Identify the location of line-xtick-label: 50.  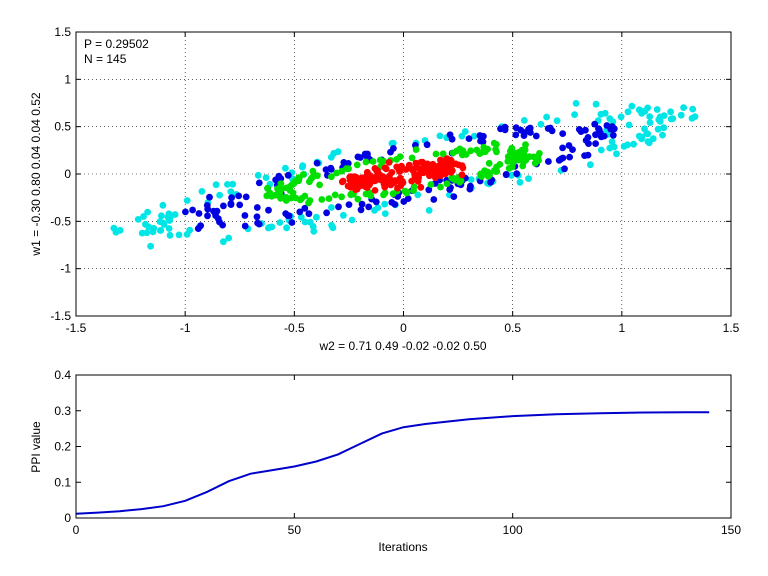
(295, 530).